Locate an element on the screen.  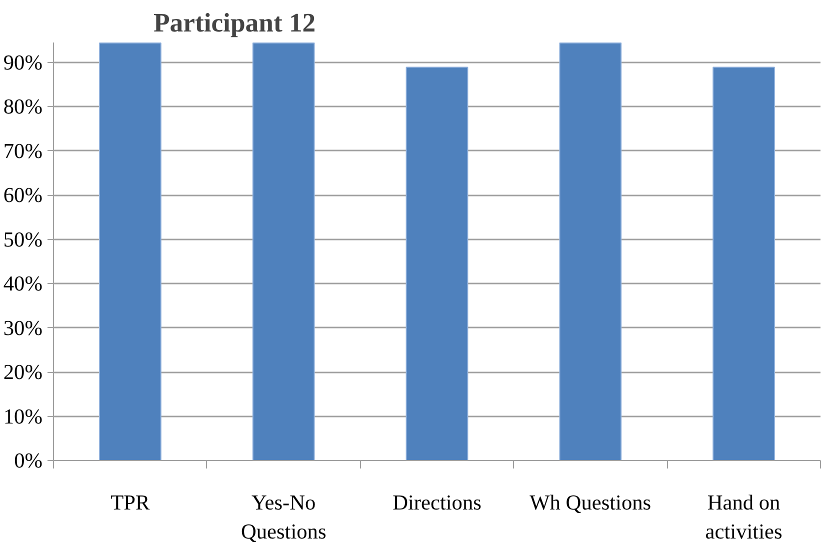
y-tick-label: 90% is located at coordinates (23, 62).